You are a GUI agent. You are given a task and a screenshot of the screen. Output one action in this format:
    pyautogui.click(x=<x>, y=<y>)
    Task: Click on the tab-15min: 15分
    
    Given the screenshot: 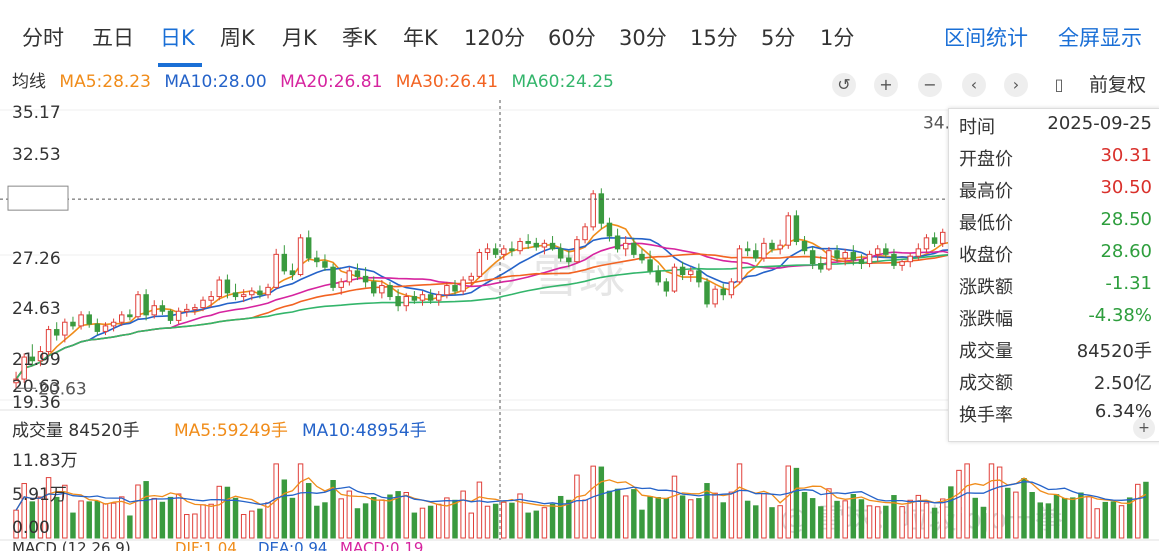 What is the action you would take?
    pyautogui.click(x=714, y=38)
    